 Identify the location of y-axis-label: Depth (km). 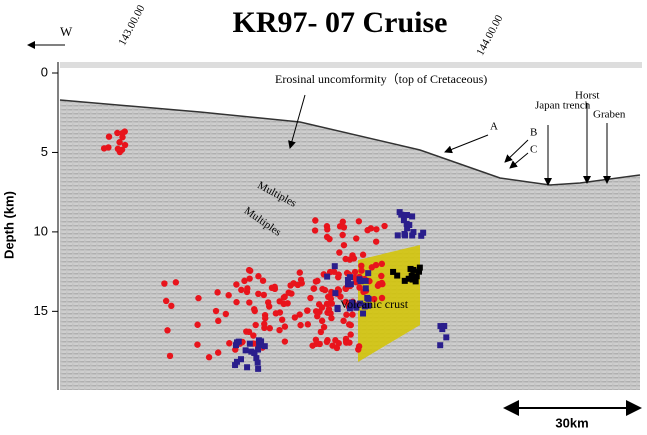
(8, 225).